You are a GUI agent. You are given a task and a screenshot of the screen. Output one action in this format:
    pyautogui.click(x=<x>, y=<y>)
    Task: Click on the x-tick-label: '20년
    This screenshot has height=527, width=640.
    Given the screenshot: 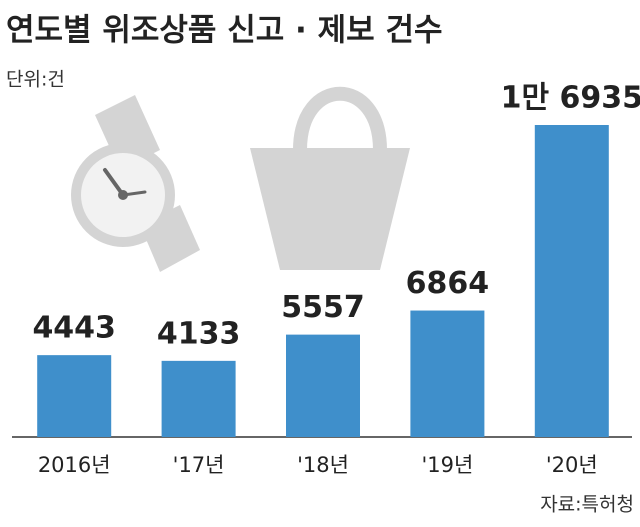 What is the action you would take?
    pyautogui.click(x=572, y=465)
    